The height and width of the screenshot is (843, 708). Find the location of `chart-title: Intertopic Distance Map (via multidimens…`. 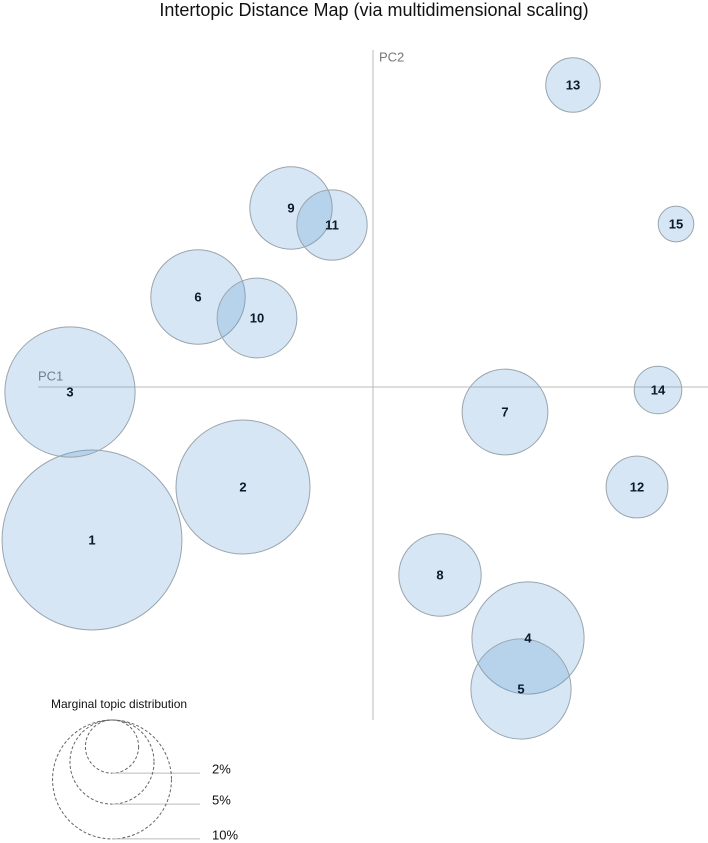

chart-title: Intertopic Distance Map (via multidimens… is located at coordinates (373, 10).